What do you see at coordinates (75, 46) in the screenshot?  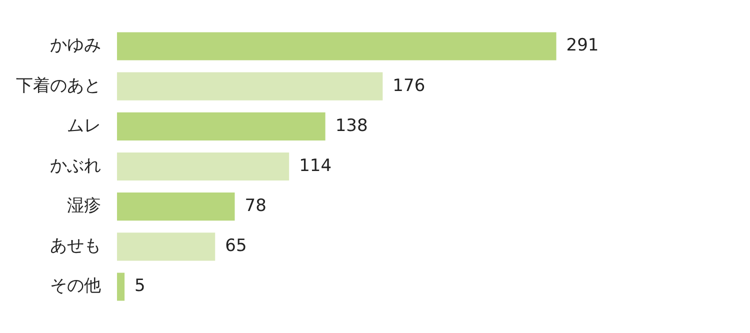 I see `y-tick-label: かゆみ` at bounding box center [75, 46].